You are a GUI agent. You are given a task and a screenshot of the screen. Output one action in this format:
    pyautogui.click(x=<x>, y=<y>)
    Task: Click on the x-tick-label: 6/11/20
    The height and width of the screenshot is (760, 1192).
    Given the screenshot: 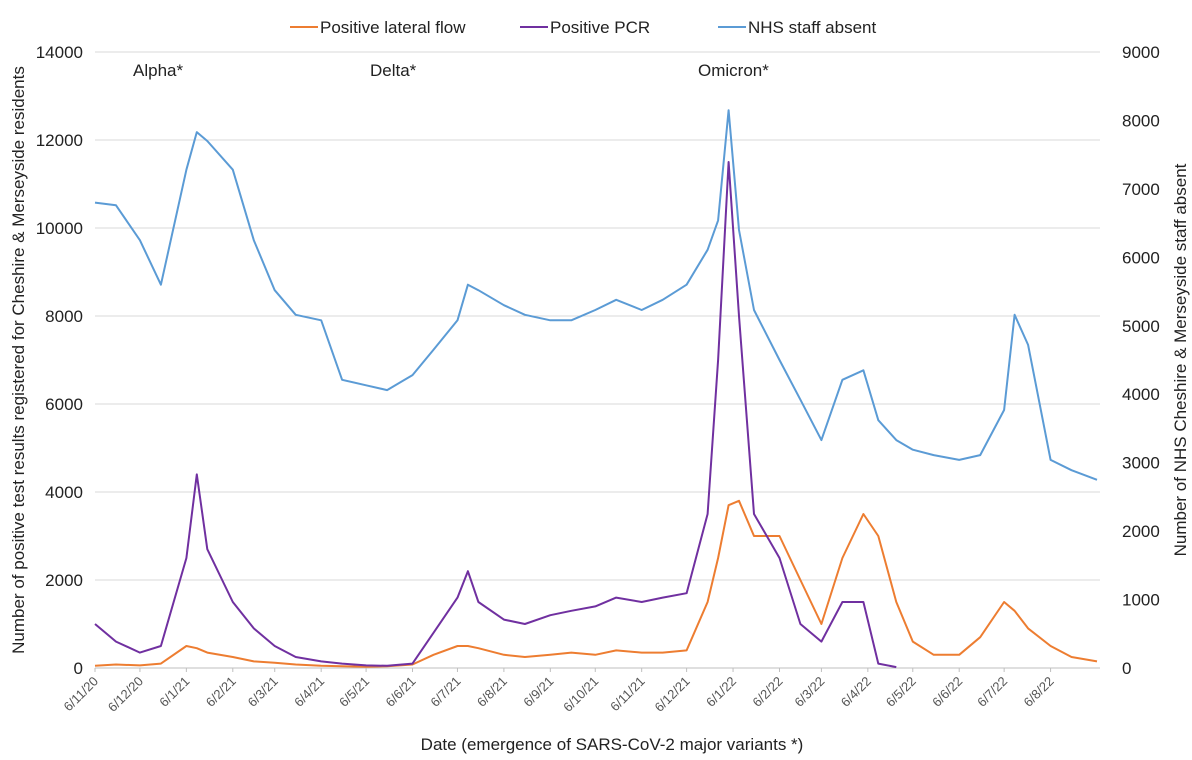 What is the action you would take?
    pyautogui.click(x=81, y=694)
    